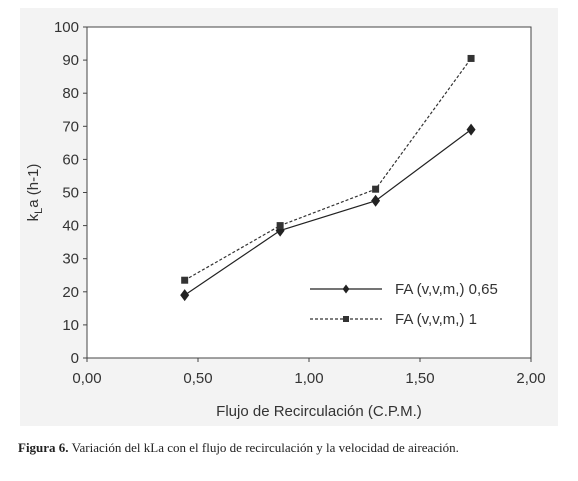  Describe the element at coordinates (70, 193) in the screenshot. I see `y-tick-label: 50` at that location.